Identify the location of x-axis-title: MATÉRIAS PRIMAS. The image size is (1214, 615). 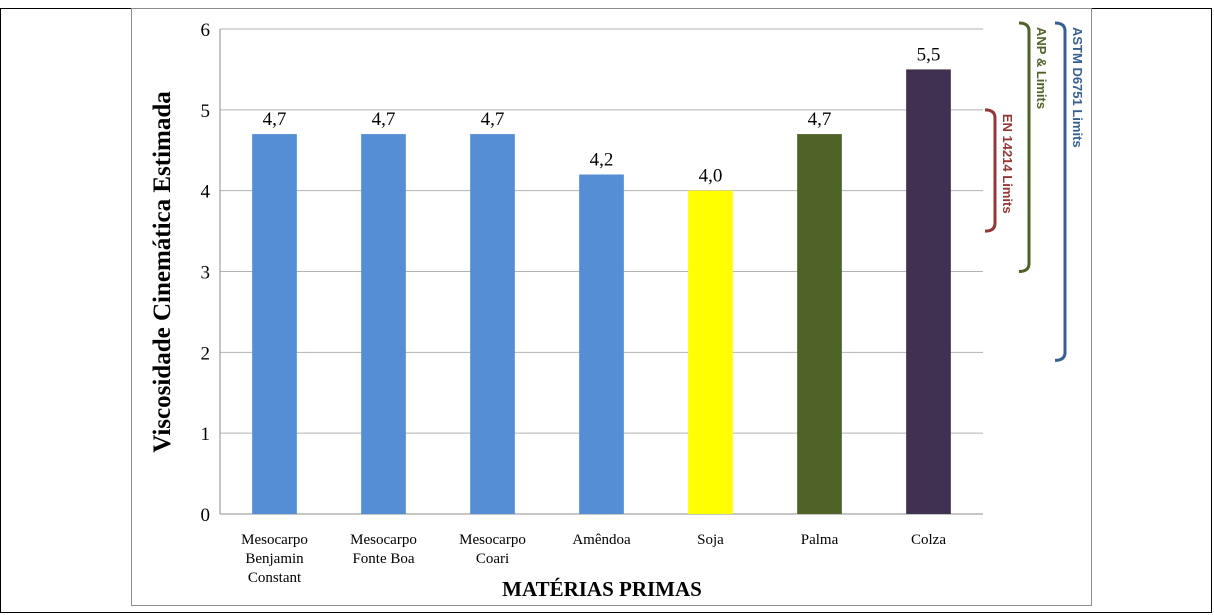
(602, 589).